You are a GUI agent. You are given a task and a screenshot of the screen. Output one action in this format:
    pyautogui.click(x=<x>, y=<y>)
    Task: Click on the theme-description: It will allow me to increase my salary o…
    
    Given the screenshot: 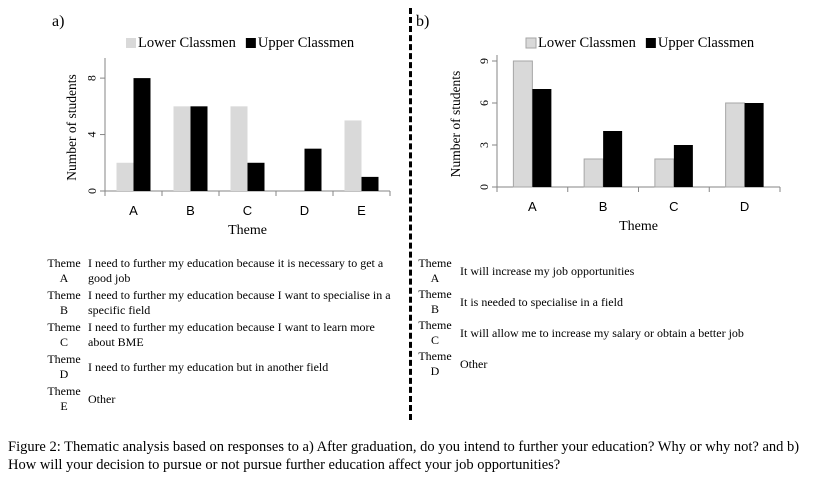 What is the action you would take?
    pyautogui.click(x=602, y=332)
    